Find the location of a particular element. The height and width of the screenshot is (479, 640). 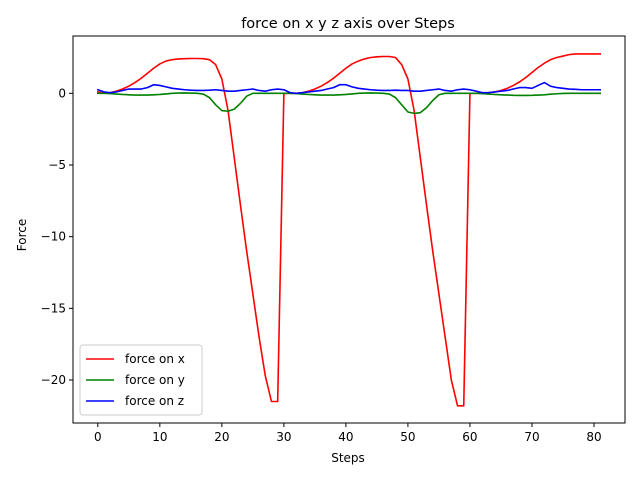

x-tick-label: 30 is located at coordinates (283, 437).